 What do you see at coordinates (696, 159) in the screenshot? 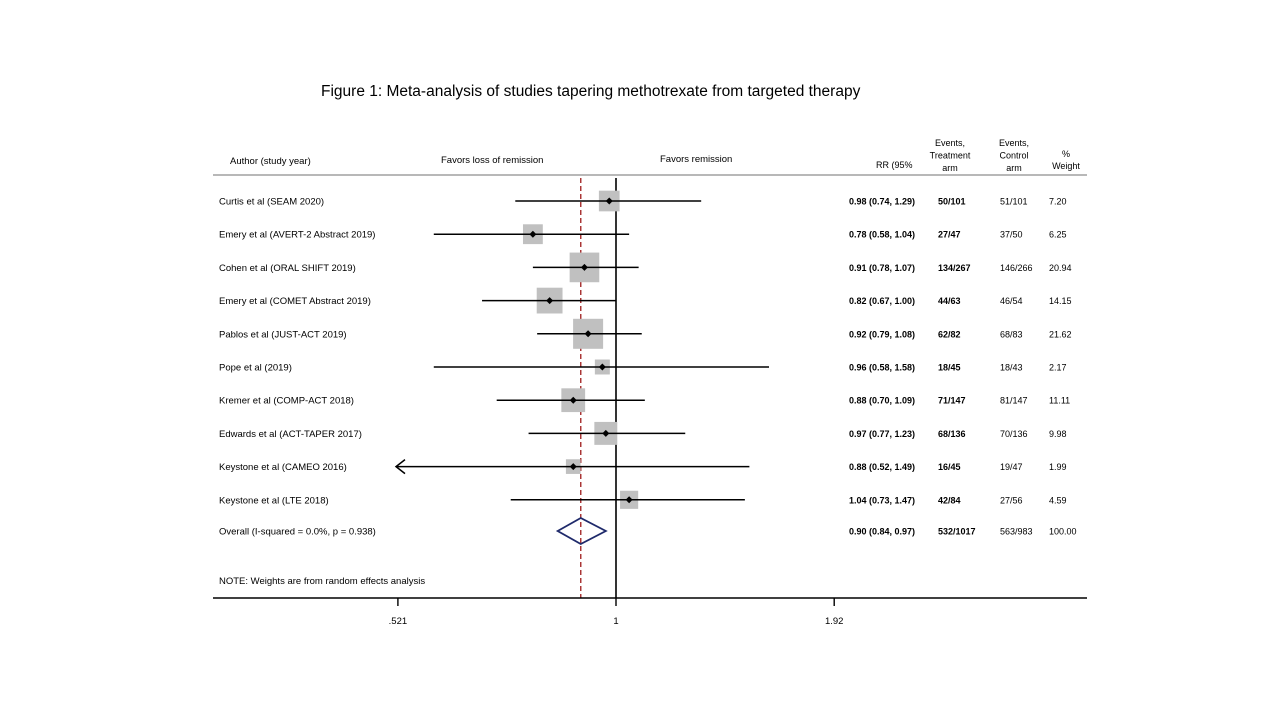
I see `favors-right-label: Favors remission` at bounding box center [696, 159].